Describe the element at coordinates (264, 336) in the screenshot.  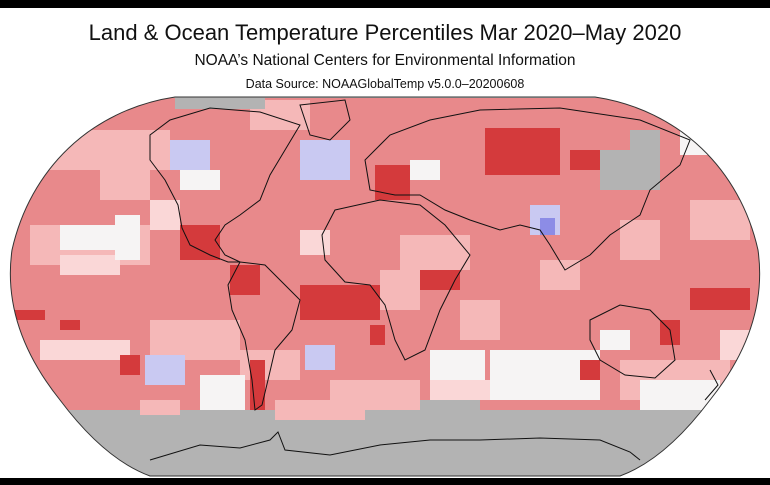
I see `south-america-coast` at that location.